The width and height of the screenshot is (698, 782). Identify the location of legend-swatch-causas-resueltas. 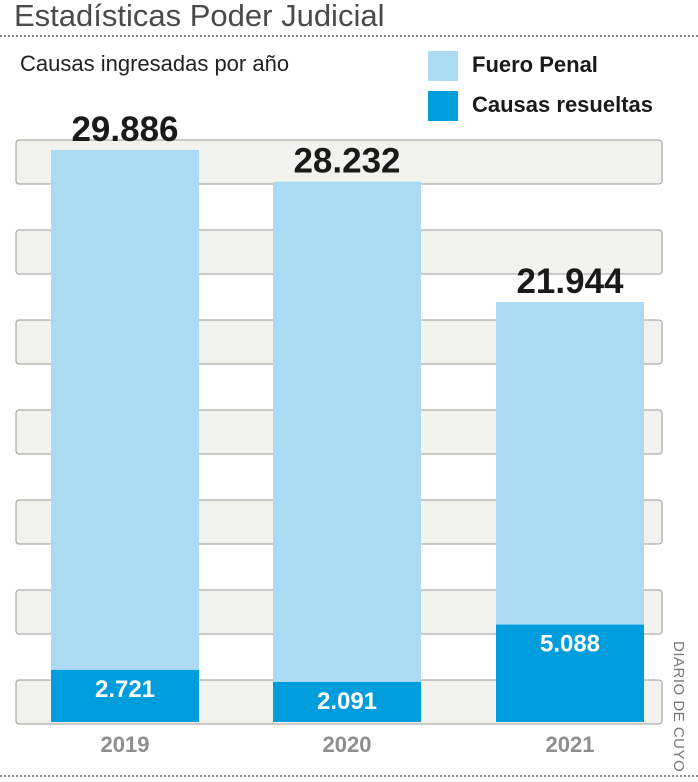
(443, 106).